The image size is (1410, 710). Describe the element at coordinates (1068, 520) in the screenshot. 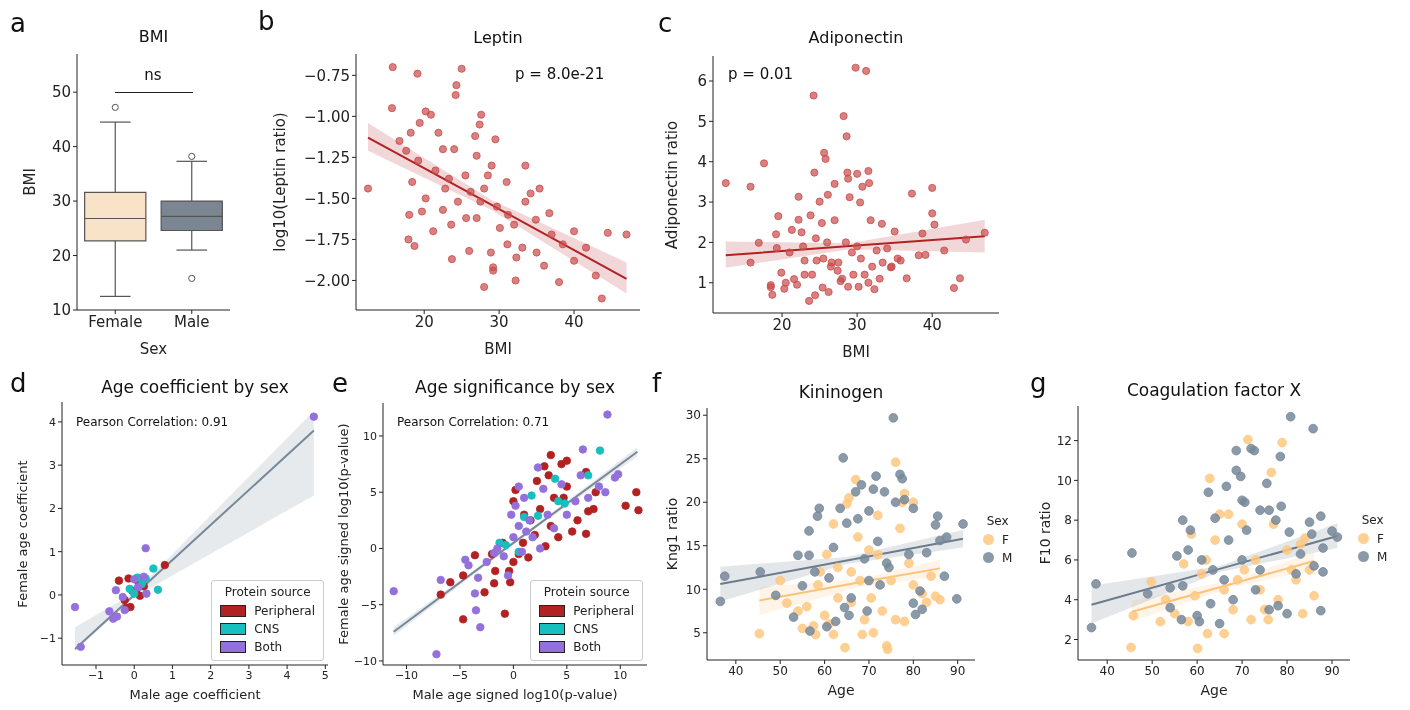

I see `y-tick-label: 8` at that location.